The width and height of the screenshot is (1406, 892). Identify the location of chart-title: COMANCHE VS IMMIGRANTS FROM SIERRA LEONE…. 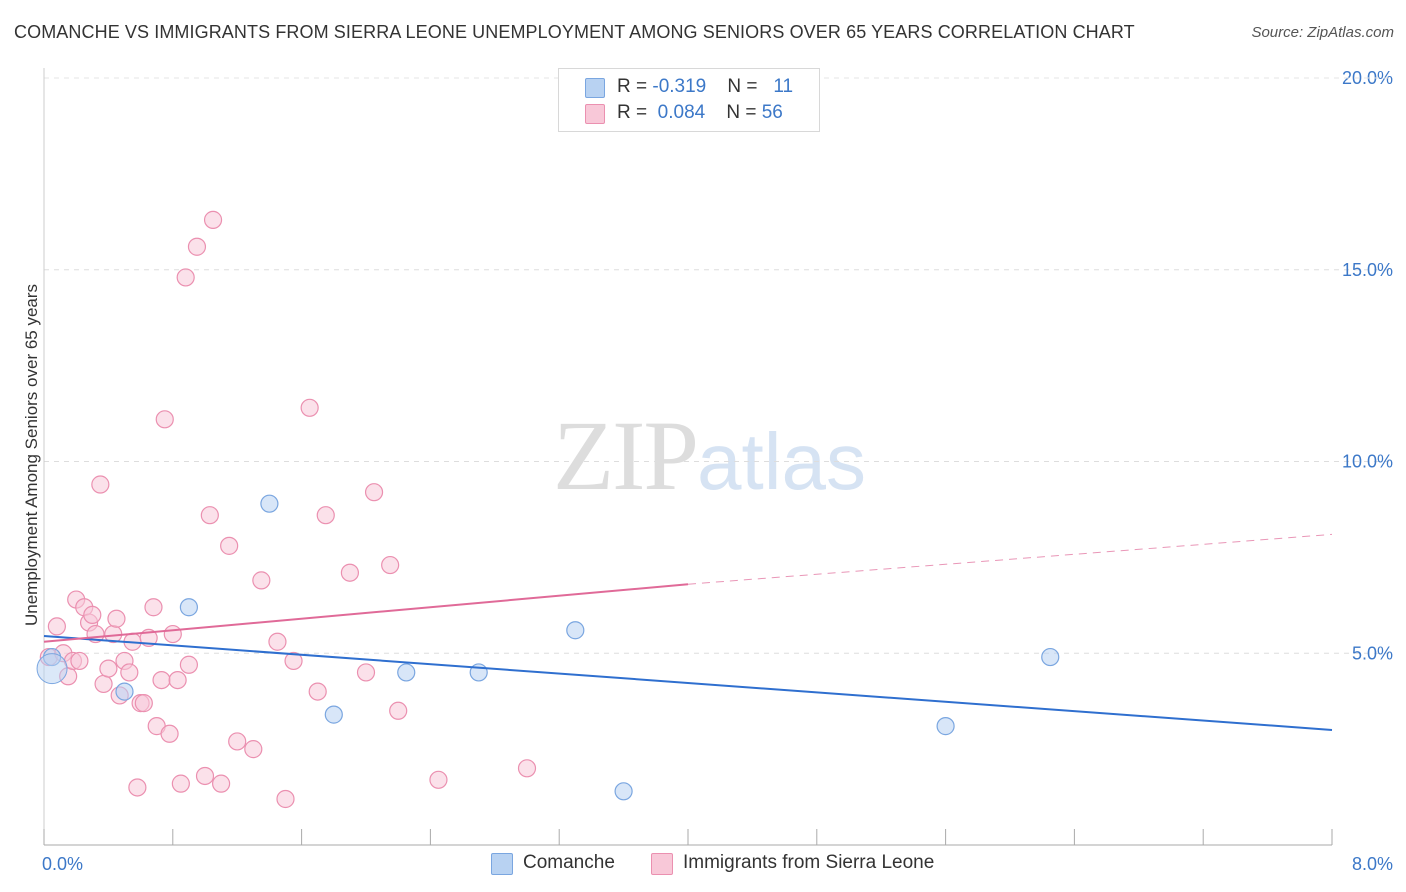
(574, 32).